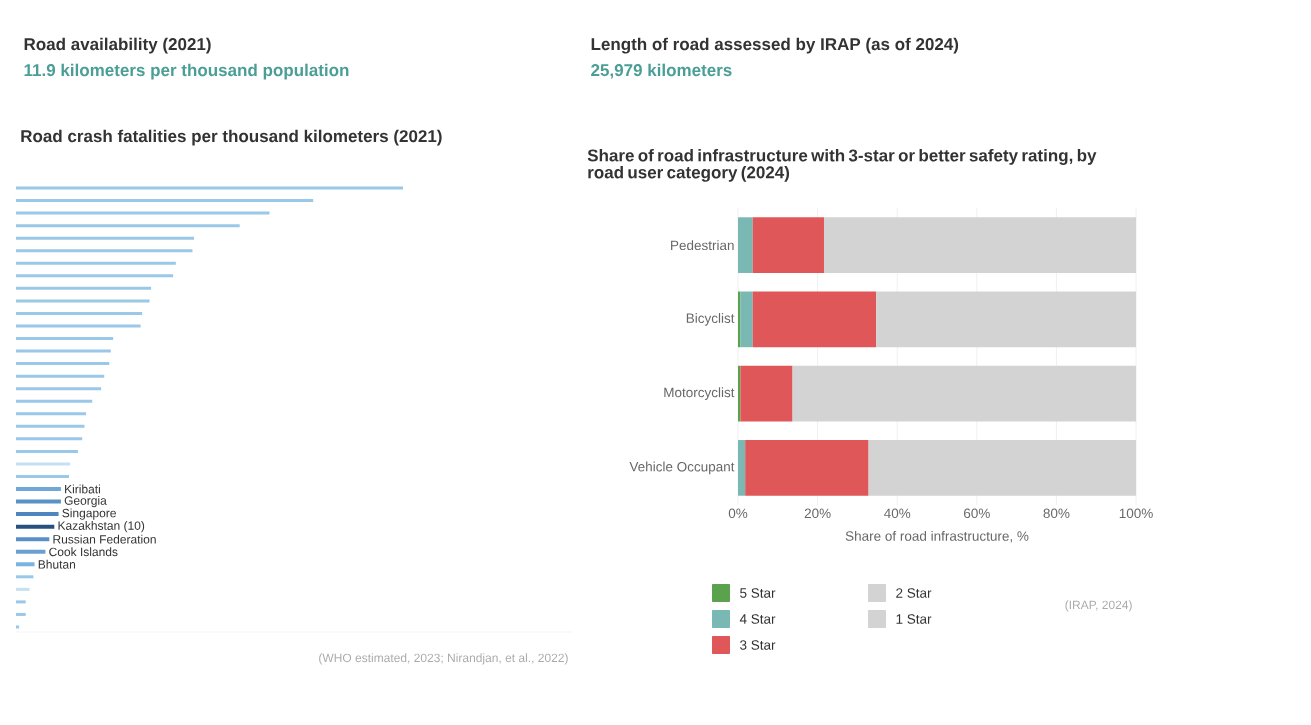 The height and width of the screenshot is (725, 1311). I want to click on y-tick-label: Bicyclist, so click(710, 319).